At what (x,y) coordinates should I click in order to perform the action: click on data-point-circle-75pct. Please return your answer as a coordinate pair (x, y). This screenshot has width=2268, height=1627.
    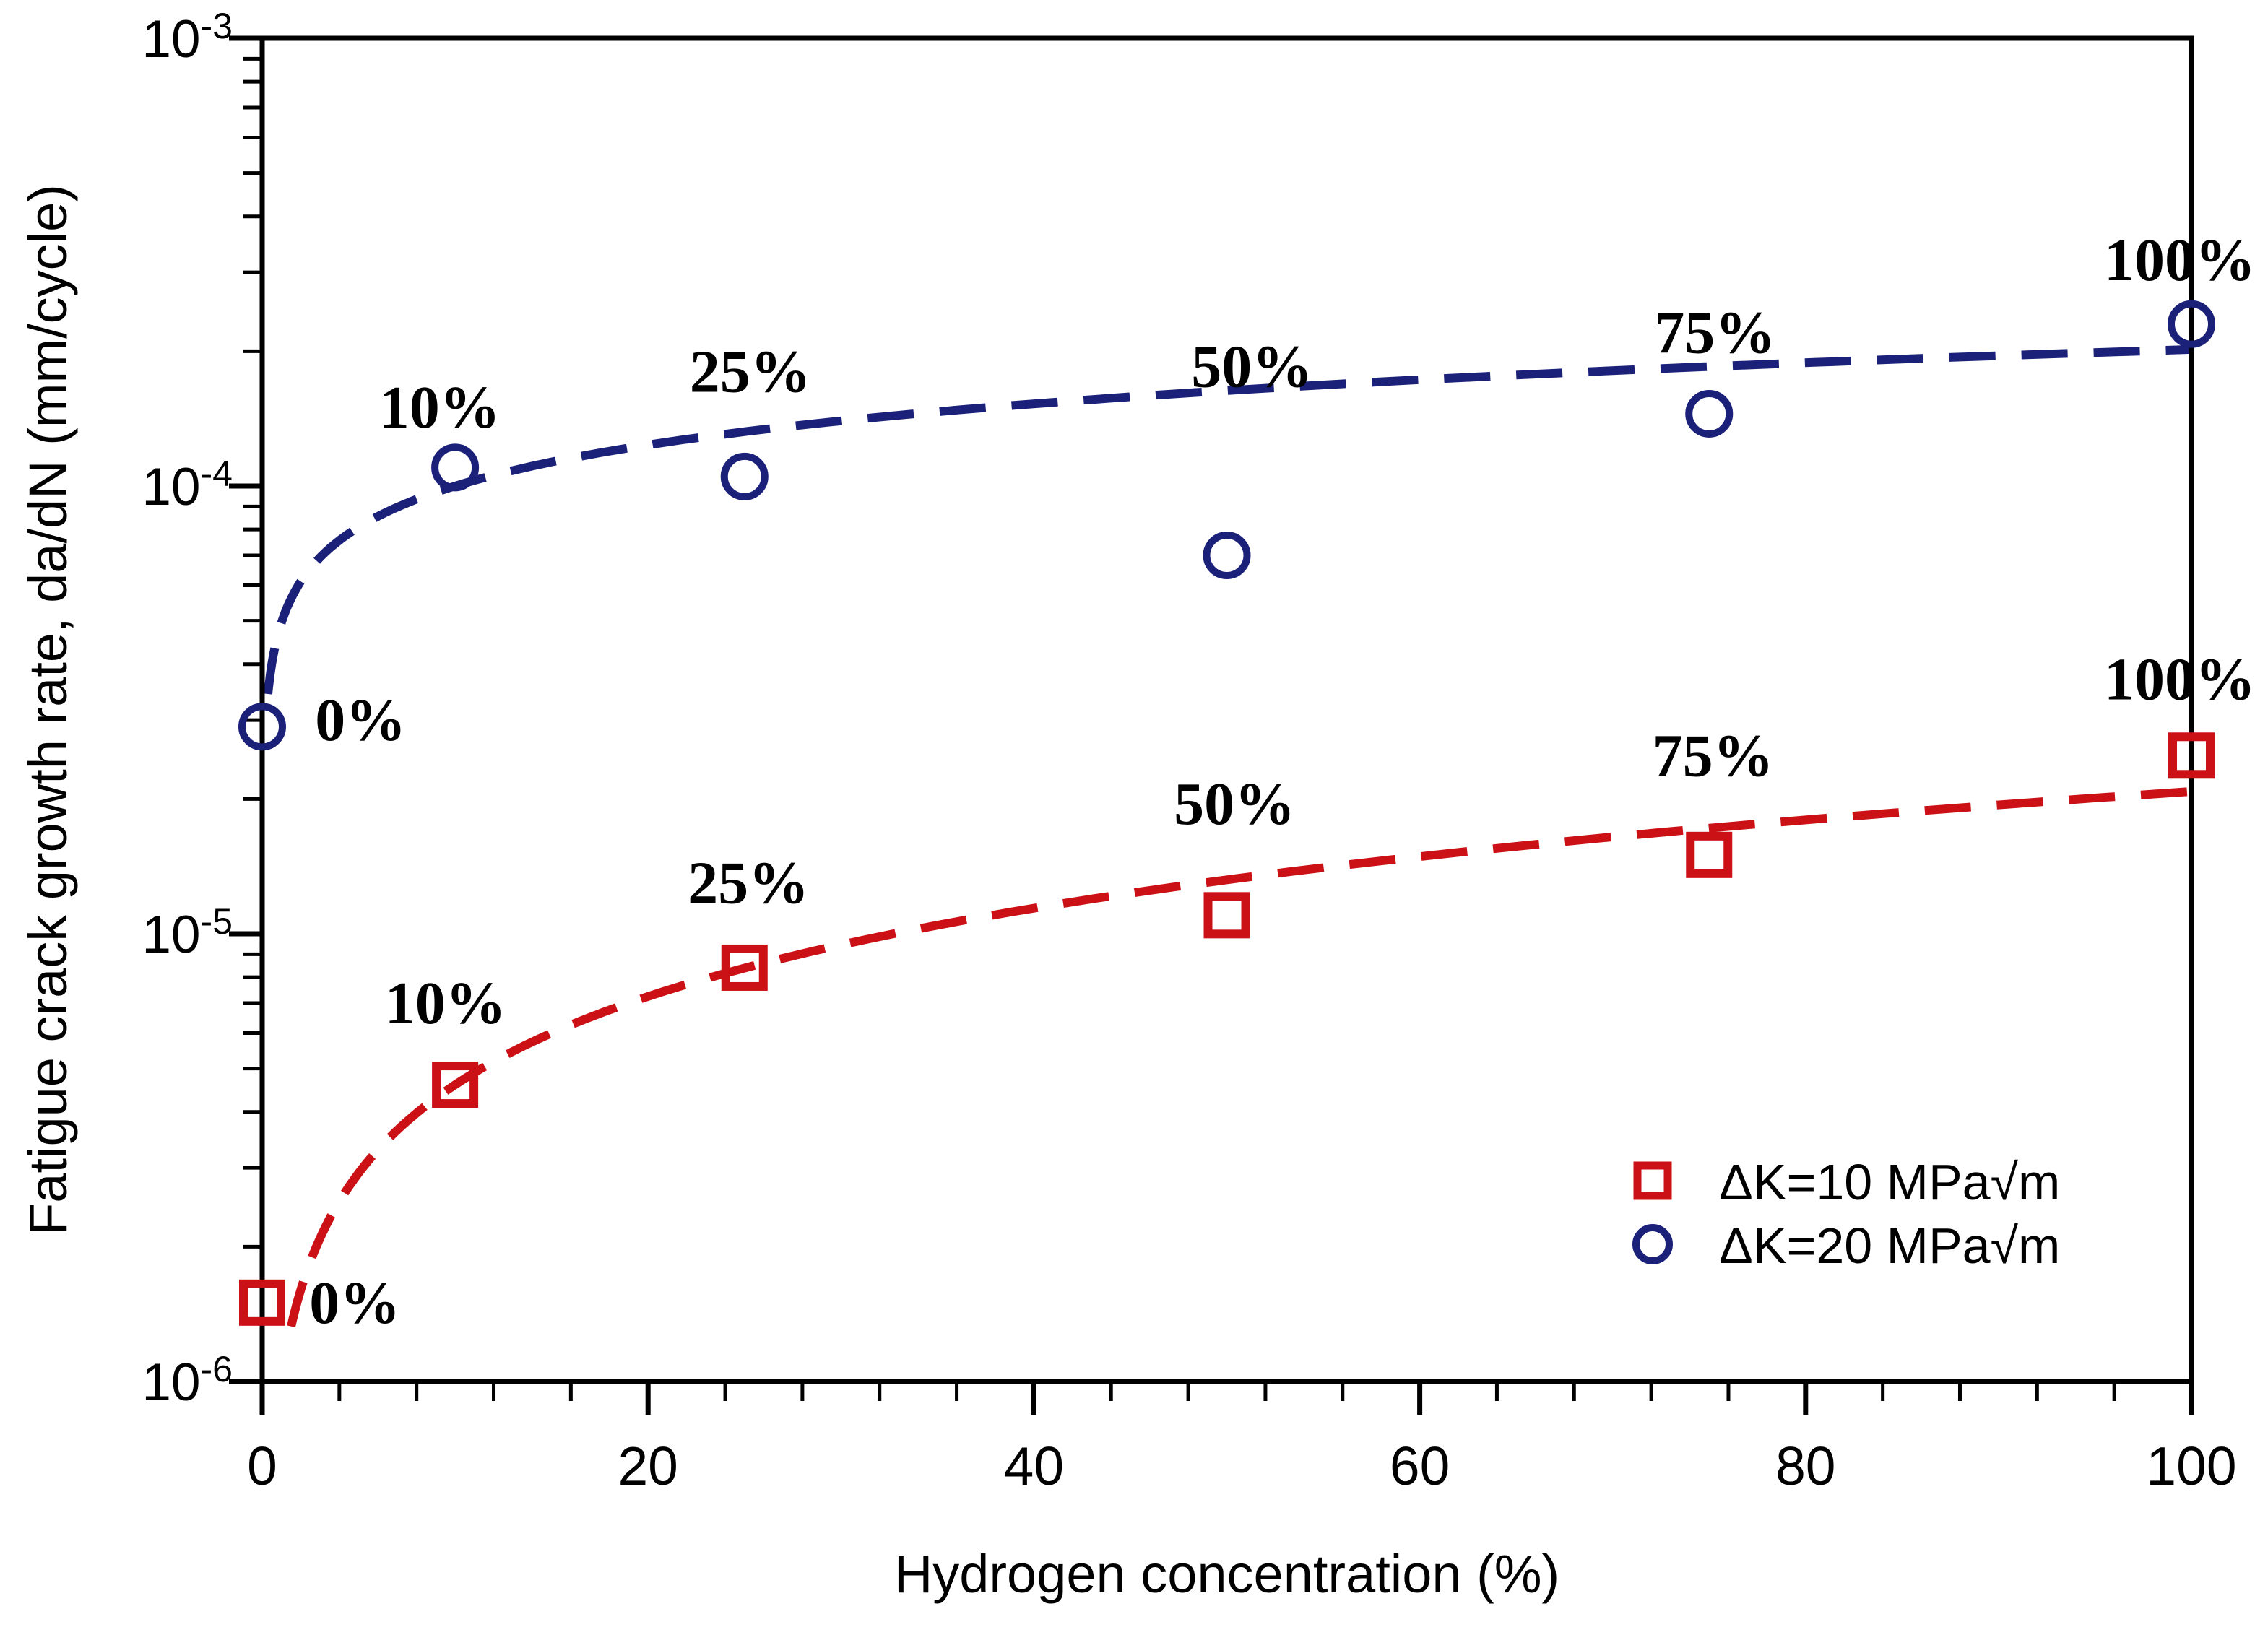
    Looking at the image, I should click on (1710, 413).